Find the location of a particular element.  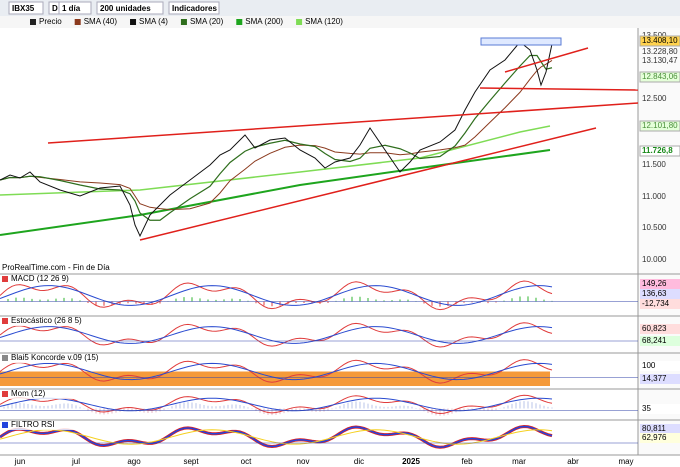

panel-title: Blai5 Koncorde v.09 (15) is located at coordinates (55, 357).